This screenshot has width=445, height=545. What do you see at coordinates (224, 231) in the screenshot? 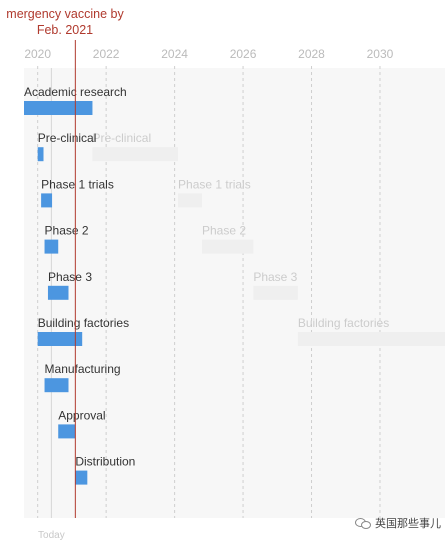
I see `traditional-label-phase-2: Phase 2` at bounding box center [224, 231].